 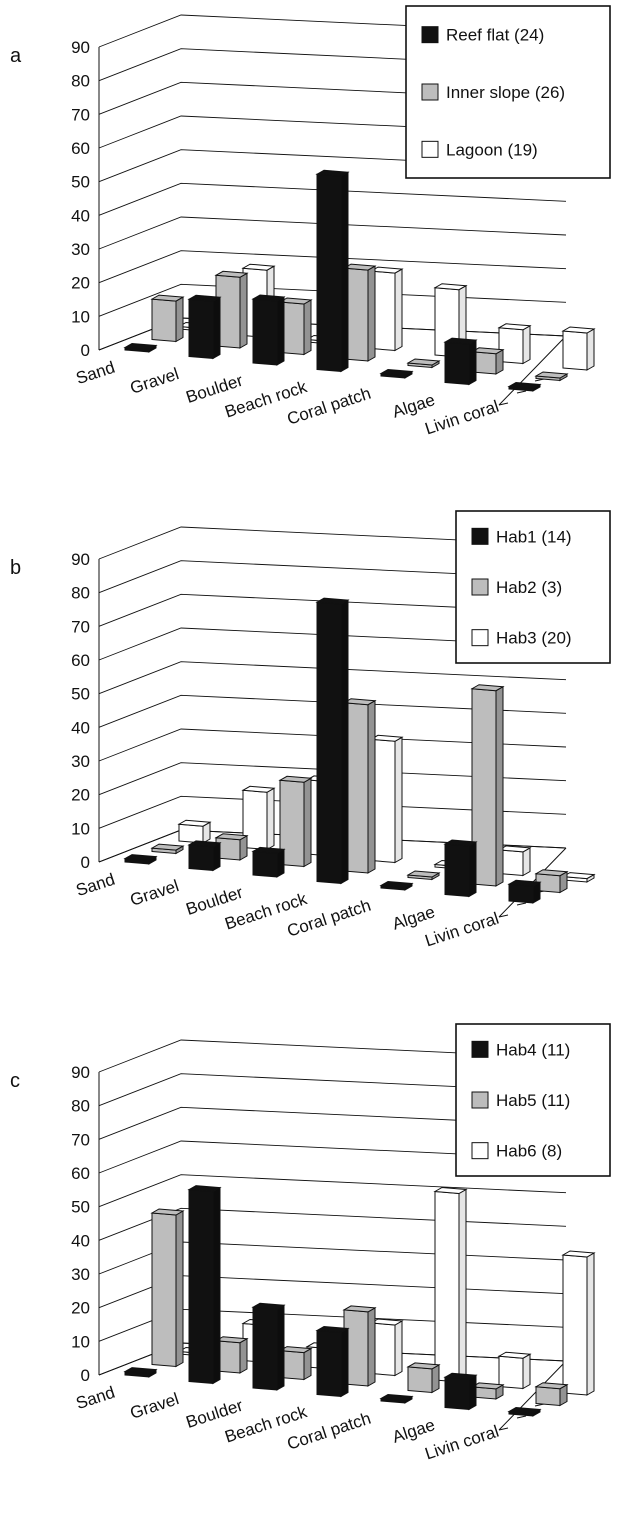 I want to click on legend-box, so click(x=508, y=92).